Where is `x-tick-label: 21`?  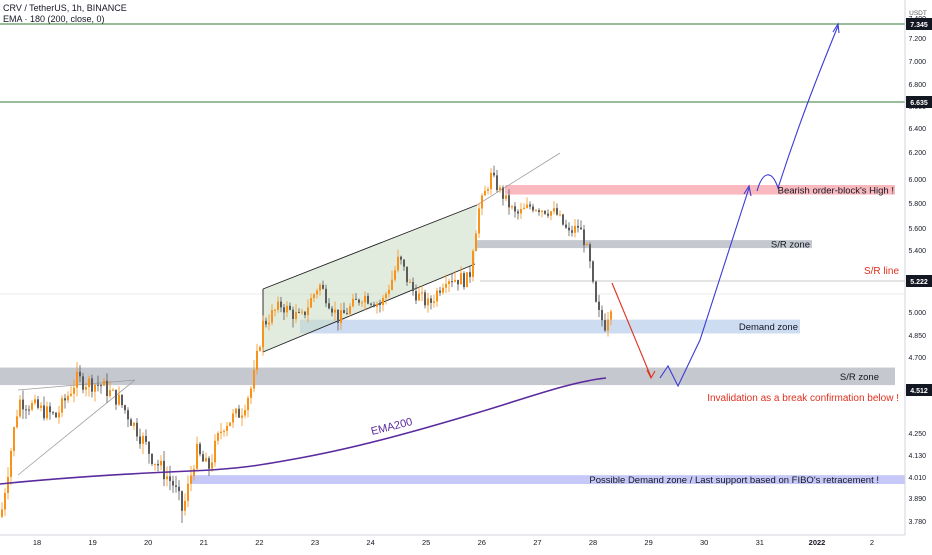
x-tick-label: 21 is located at coordinates (204, 542).